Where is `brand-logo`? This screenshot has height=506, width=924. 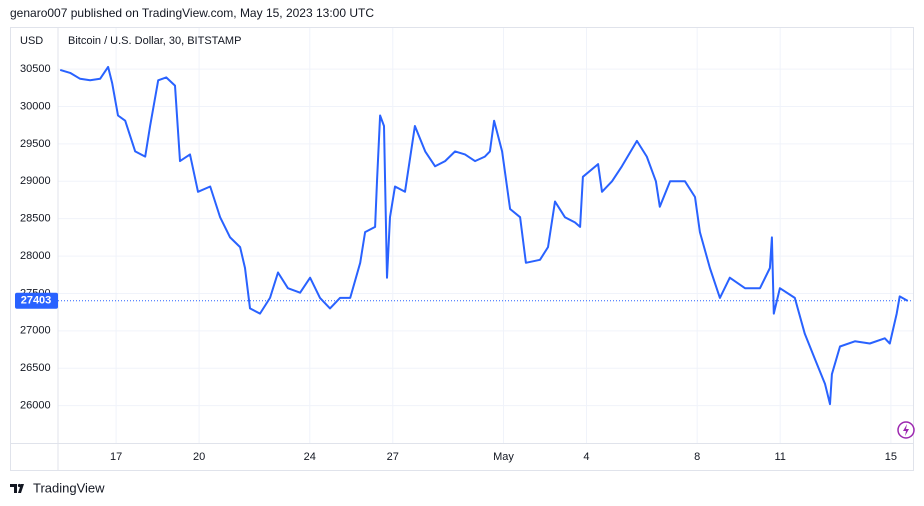 brand-logo is located at coordinates (17, 488).